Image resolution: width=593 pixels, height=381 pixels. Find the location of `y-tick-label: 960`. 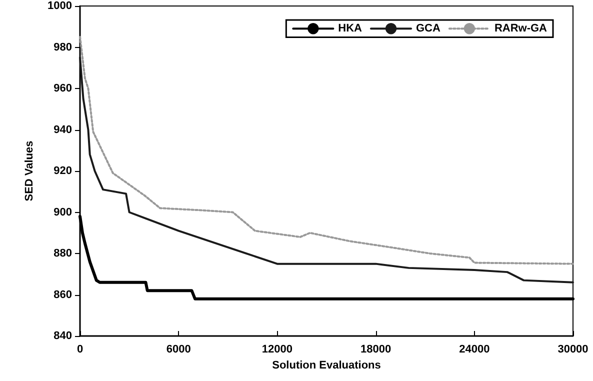

y-tick-label: 960 is located at coordinates (63, 88).